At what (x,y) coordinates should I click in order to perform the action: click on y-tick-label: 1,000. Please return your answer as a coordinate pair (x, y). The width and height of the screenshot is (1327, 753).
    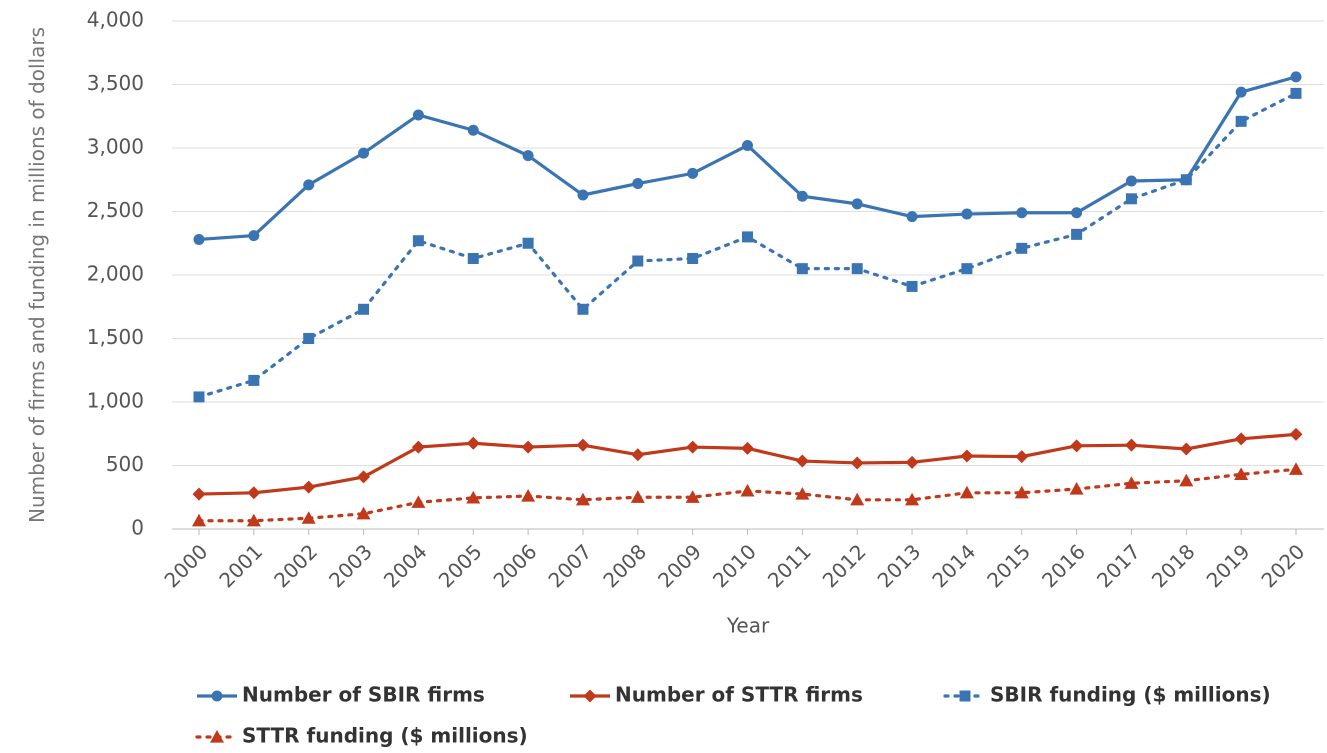
    Looking at the image, I should click on (115, 401).